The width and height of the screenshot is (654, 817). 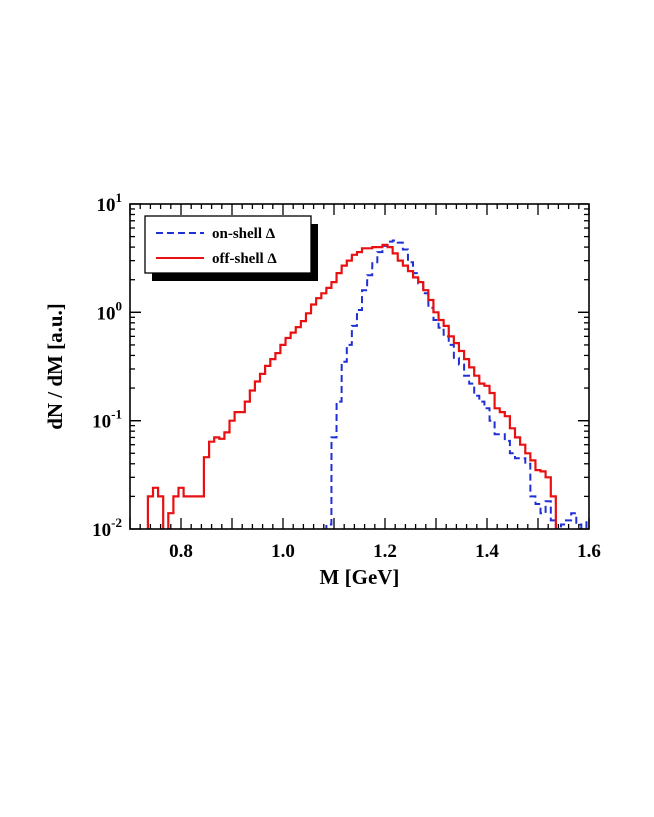 I want to click on legend: on-shell Δ off-shell Δ, so click(x=231, y=248).